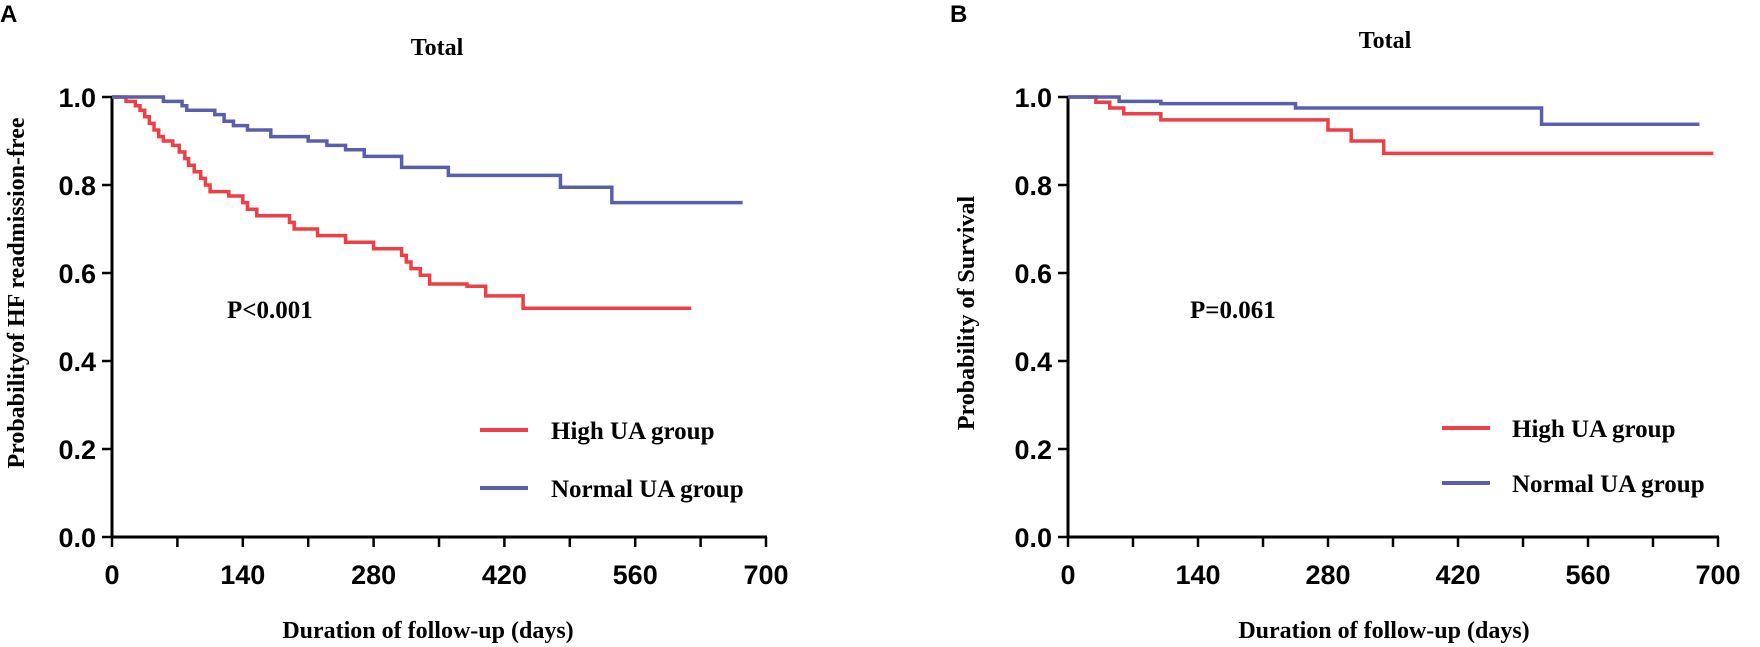 The height and width of the screenshot is (647, 1760). Describe the element at coordinates (967, 313) in the screenshot. I see `y-axis-label: Probability of Survival` at that location.